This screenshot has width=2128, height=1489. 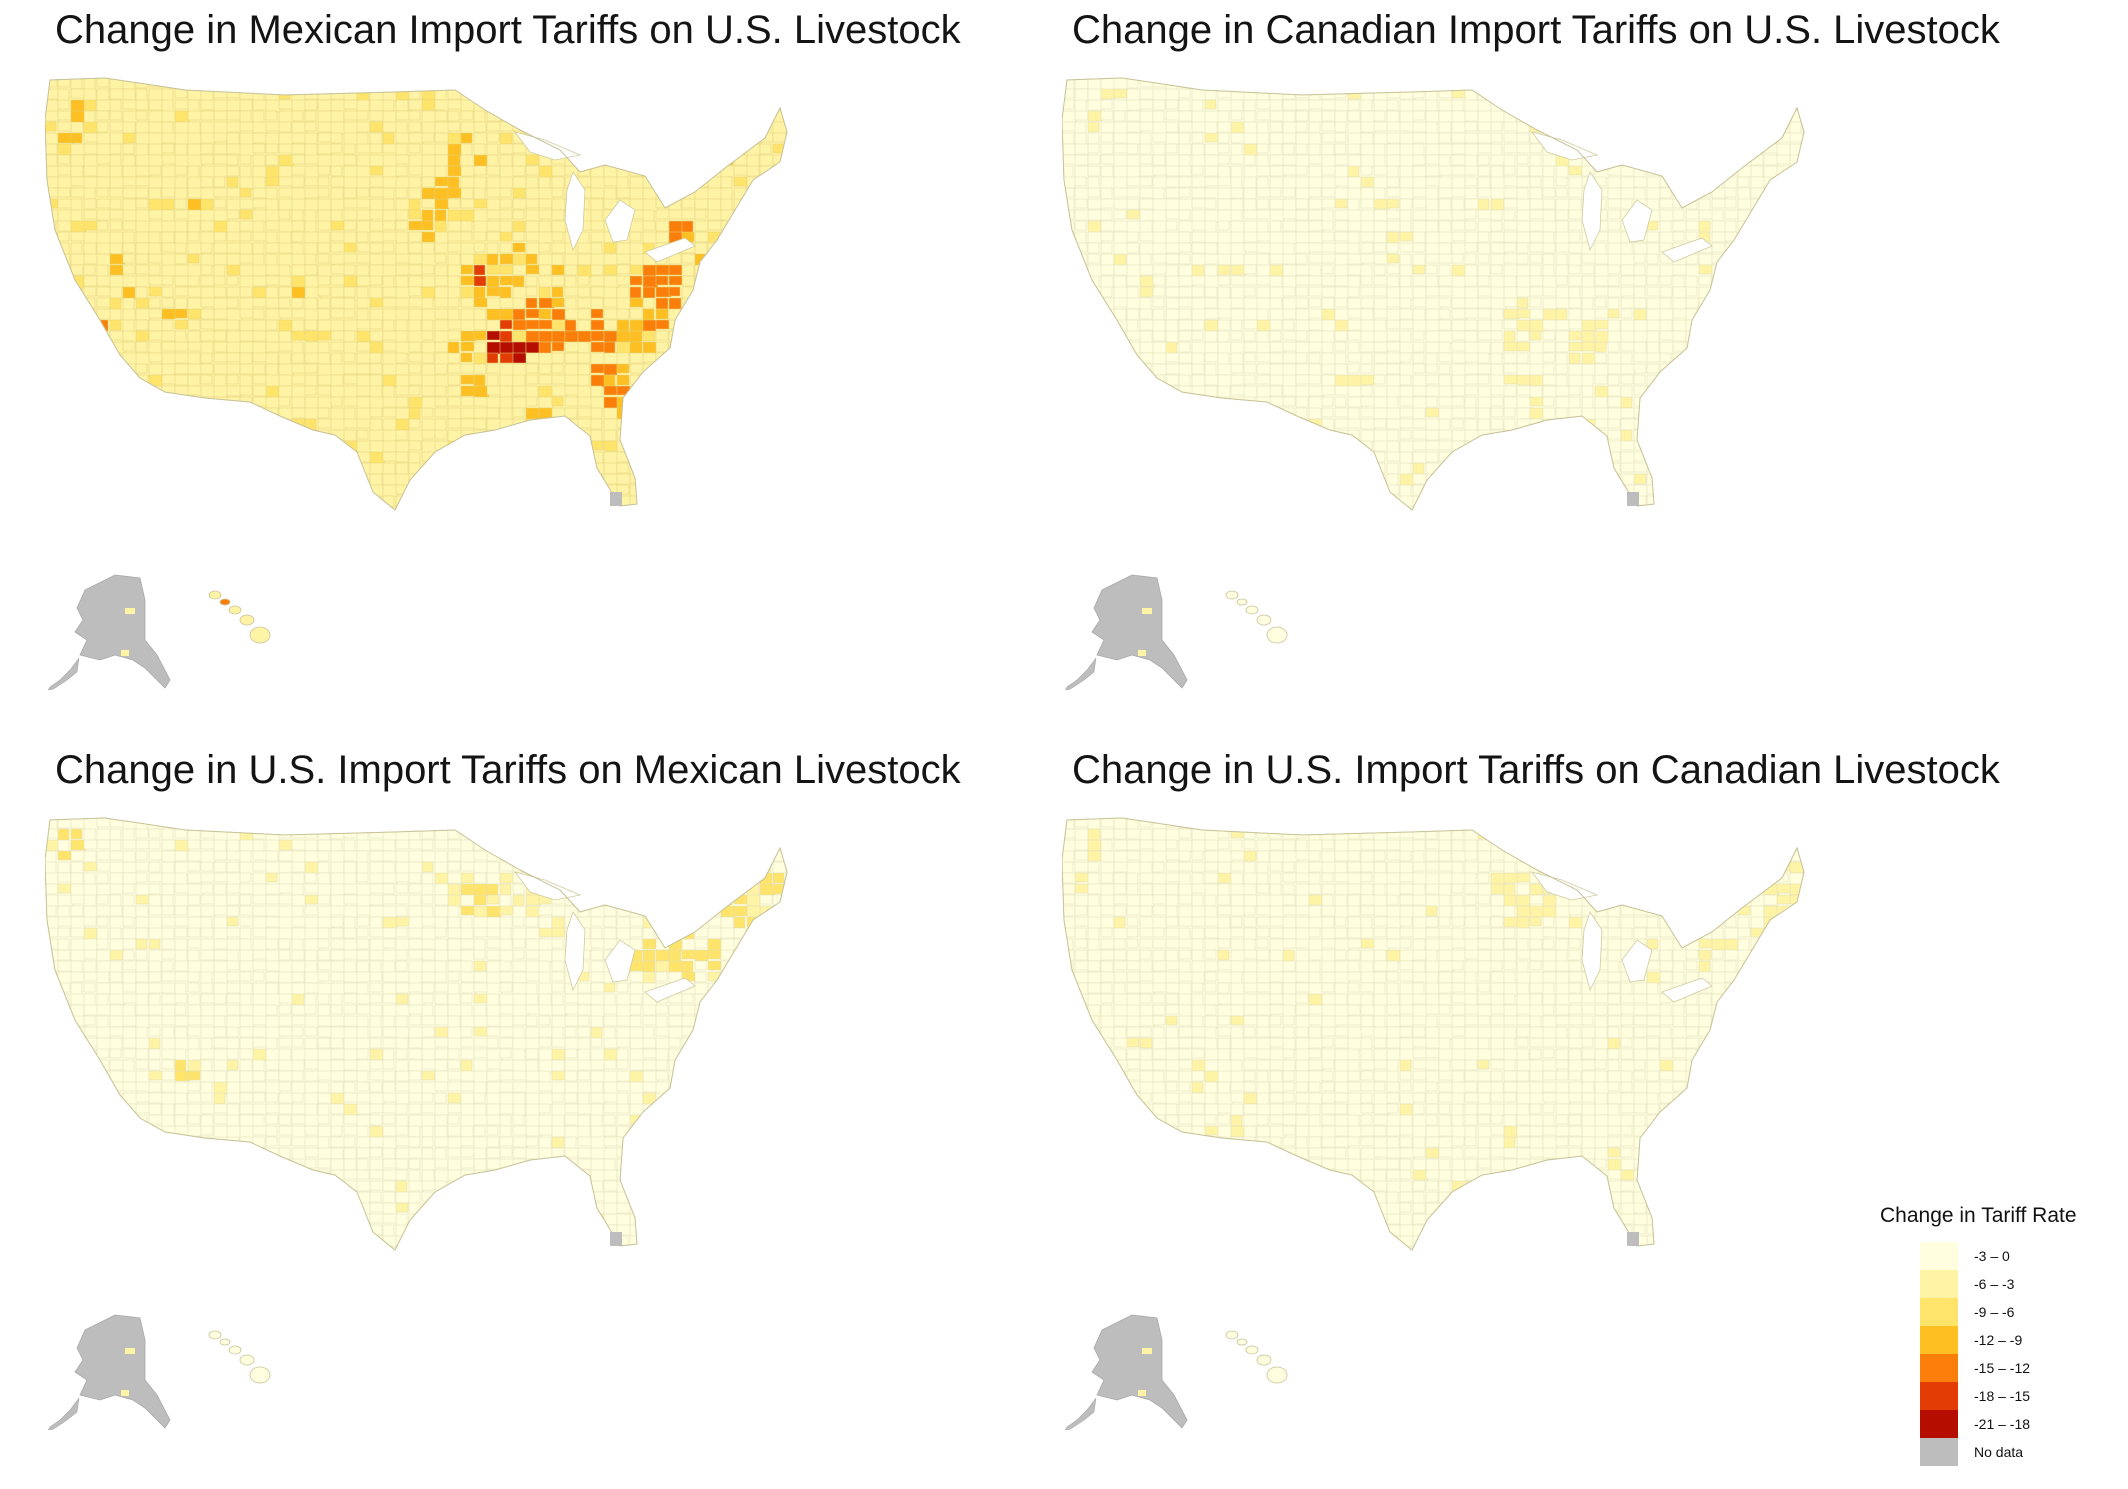 What do you see at coordinates (1978, 1215) in the screenshot?
I see `legend-title: Change in Tariff Rate` at bounding box center [1978, 1215].